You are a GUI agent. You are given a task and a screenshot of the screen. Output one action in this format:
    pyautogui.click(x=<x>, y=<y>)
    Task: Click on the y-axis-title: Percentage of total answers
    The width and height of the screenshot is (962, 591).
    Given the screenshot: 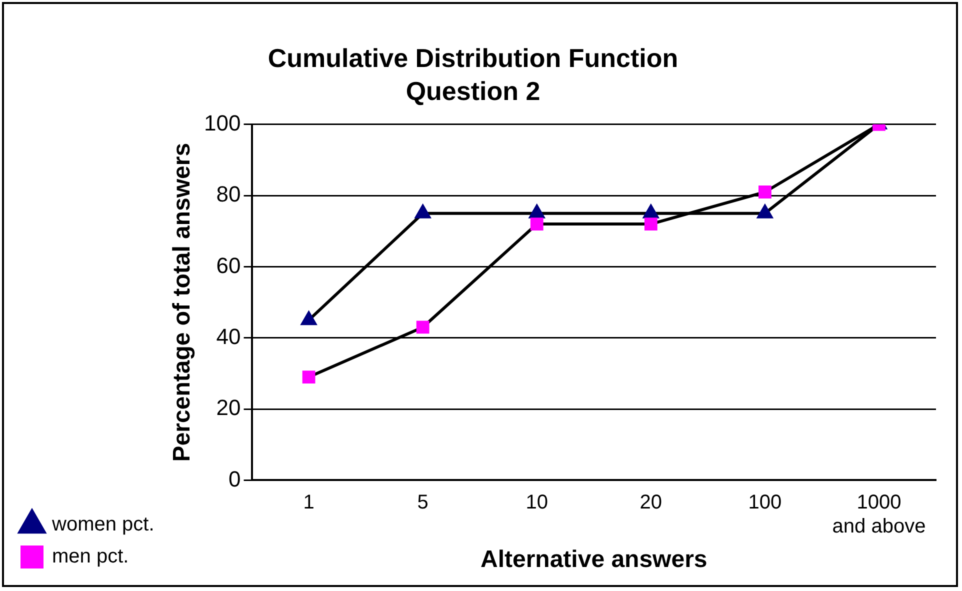 What is the action you would take?
    pyautogui.click(x=182, y=302)
    